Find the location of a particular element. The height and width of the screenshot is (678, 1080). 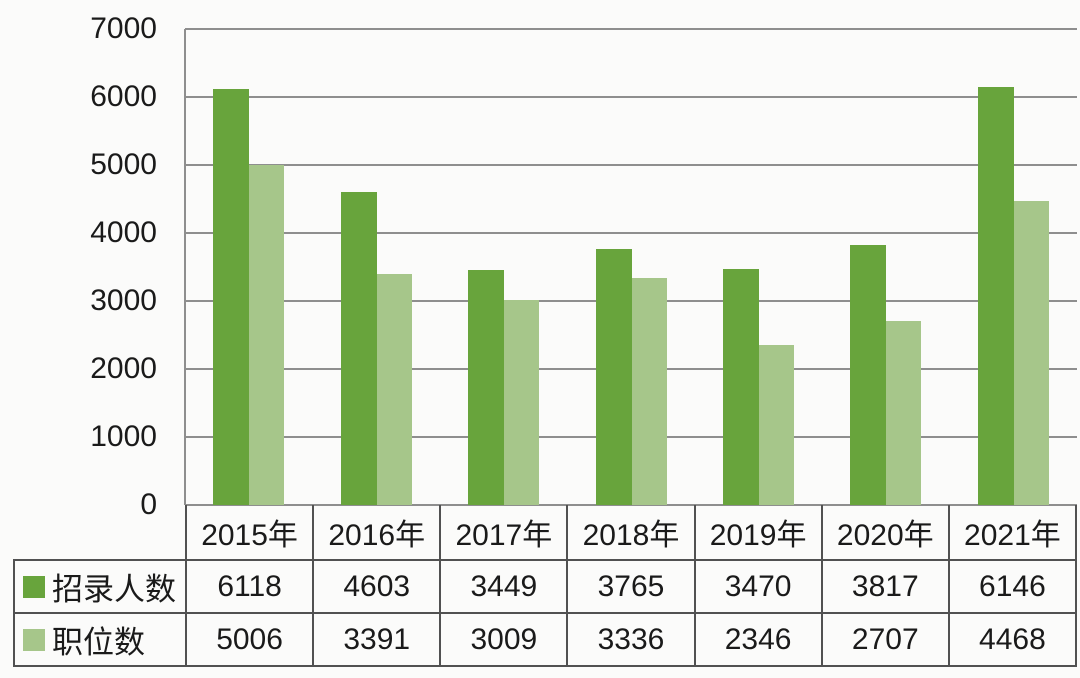

y-tick-label: 7000 is located at coordinates (123, 28).